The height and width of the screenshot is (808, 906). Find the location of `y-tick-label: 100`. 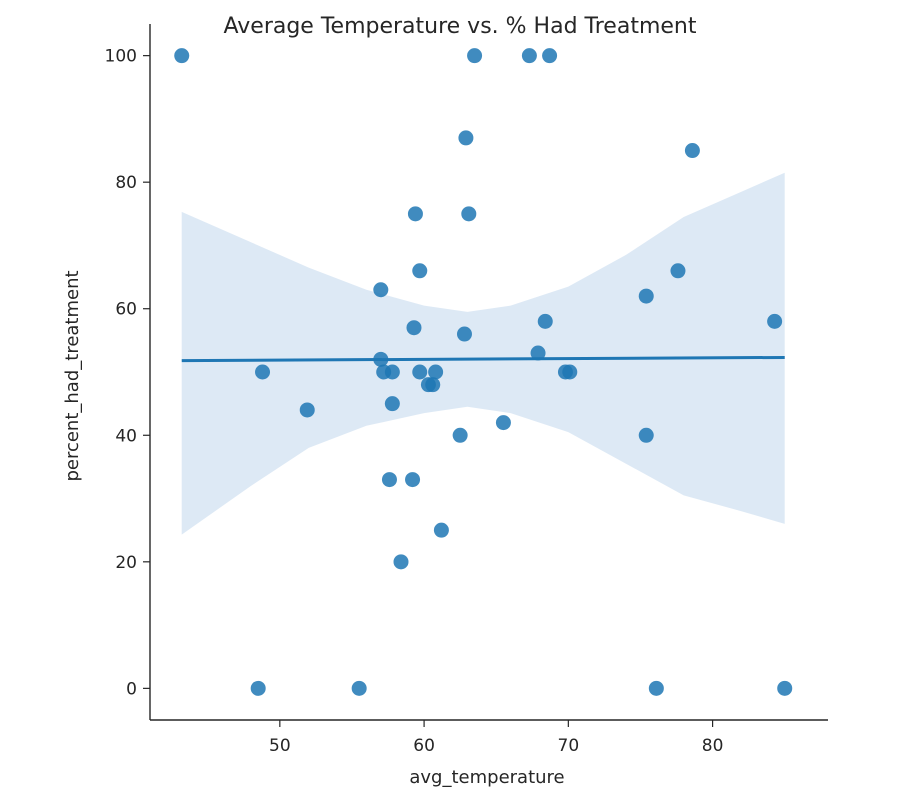

y-tick-label: 100 is located at coordinates (121, 57).